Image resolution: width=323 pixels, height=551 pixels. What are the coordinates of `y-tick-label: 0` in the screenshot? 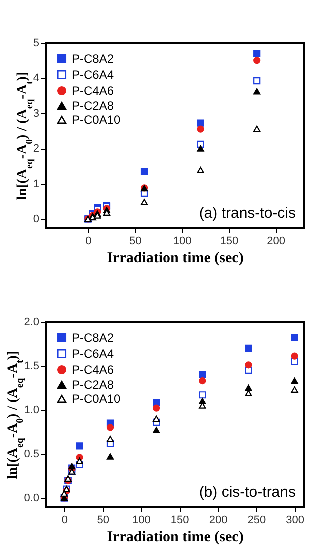 It's located at (36, 220).